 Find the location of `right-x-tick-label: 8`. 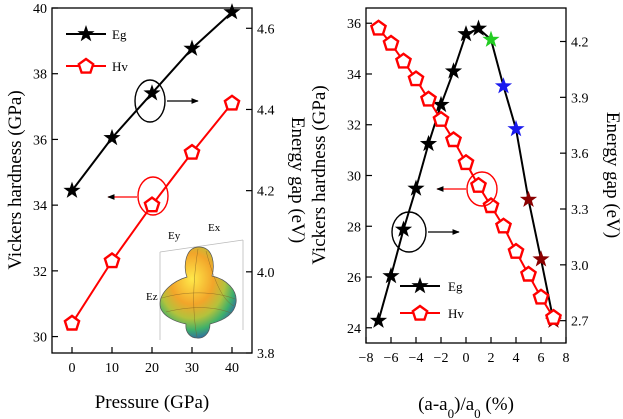

right-x-tick-label: 8 is located at coordinates (566, 358).